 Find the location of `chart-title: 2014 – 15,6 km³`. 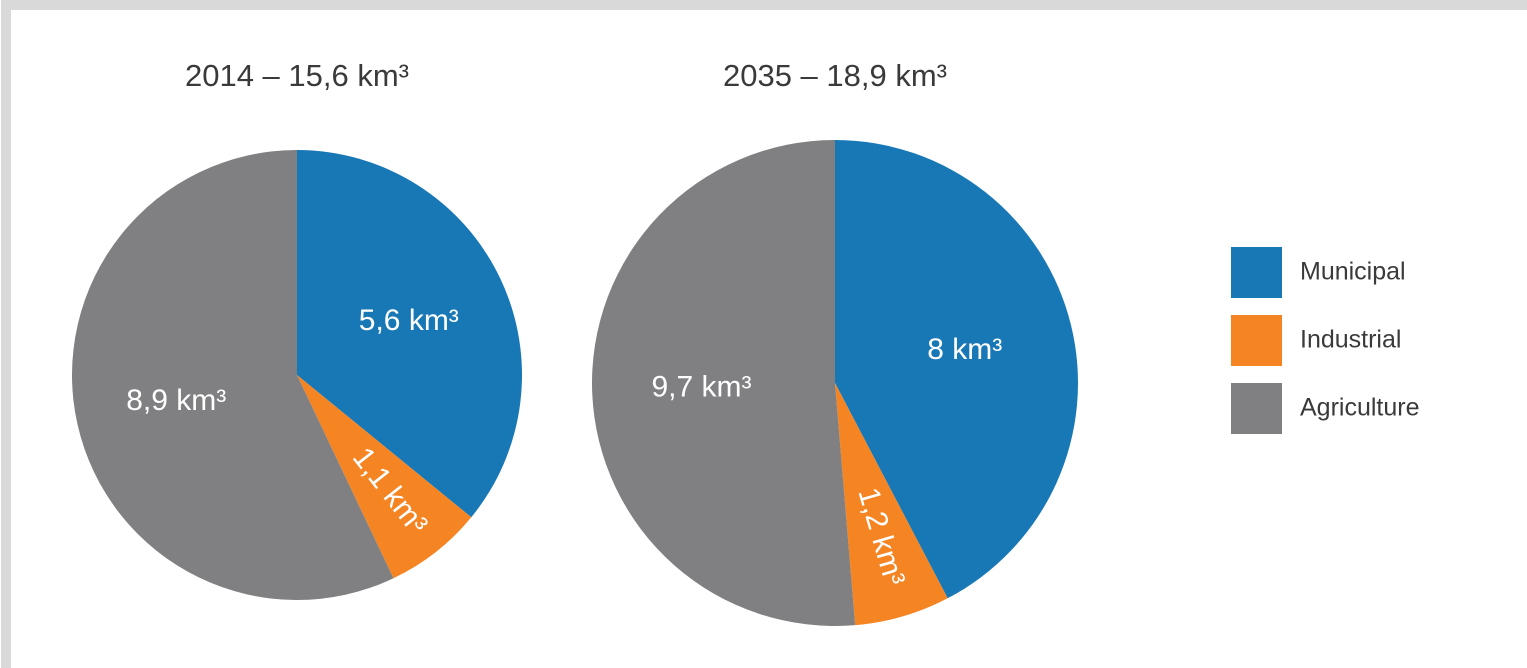

chart-title: 2014 – 15,6 km³ is located at coordinates (297, 75).